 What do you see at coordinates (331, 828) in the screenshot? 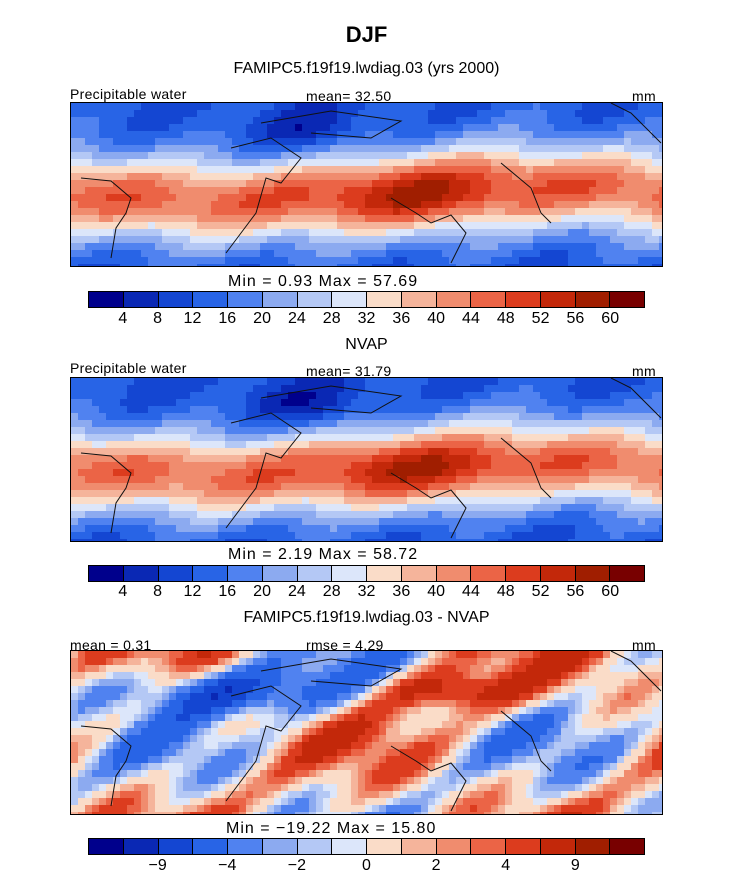
I see `panel-3-minmax: Min = −19.22 Max = 15.80` at bounding box center [331, 828].